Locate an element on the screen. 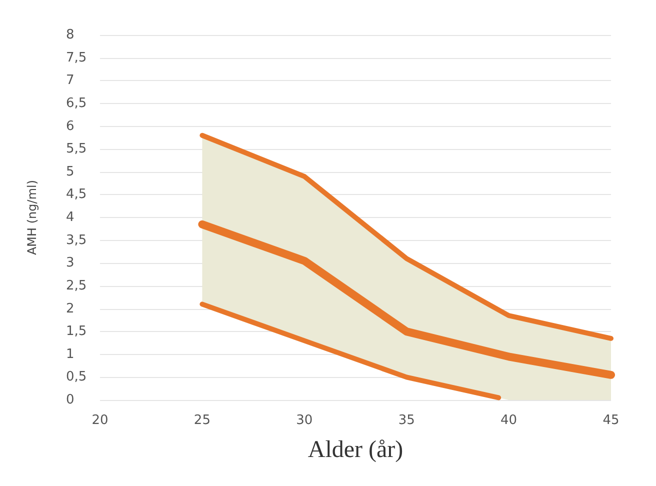 The height and width of the screenshot is (486, 656). y-tick-label: 1 is located at coordinates (70, 354).